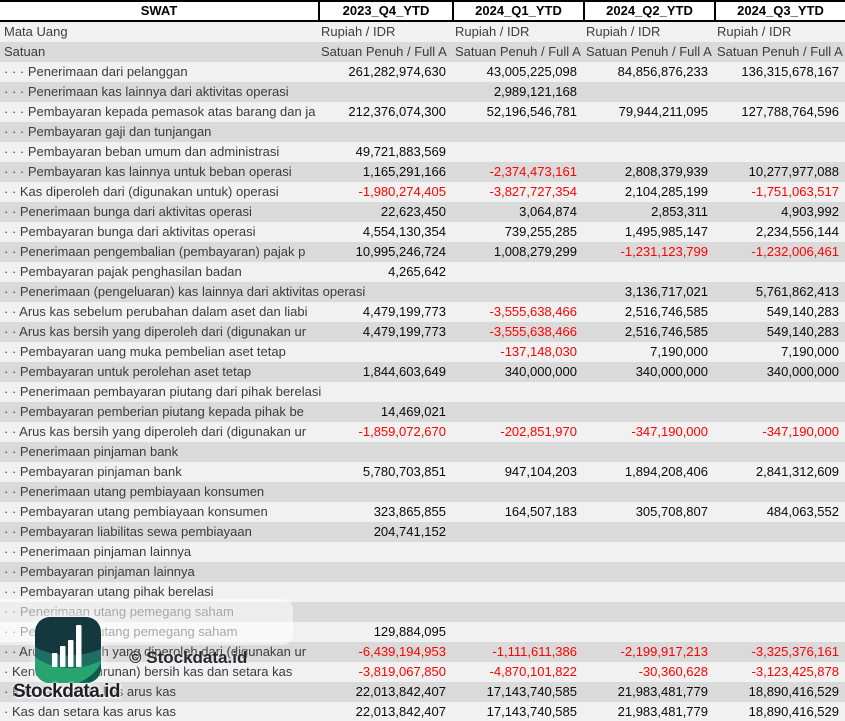  I want to click on value-cell-q1-2024: 3,064,874, so click(548, 211).